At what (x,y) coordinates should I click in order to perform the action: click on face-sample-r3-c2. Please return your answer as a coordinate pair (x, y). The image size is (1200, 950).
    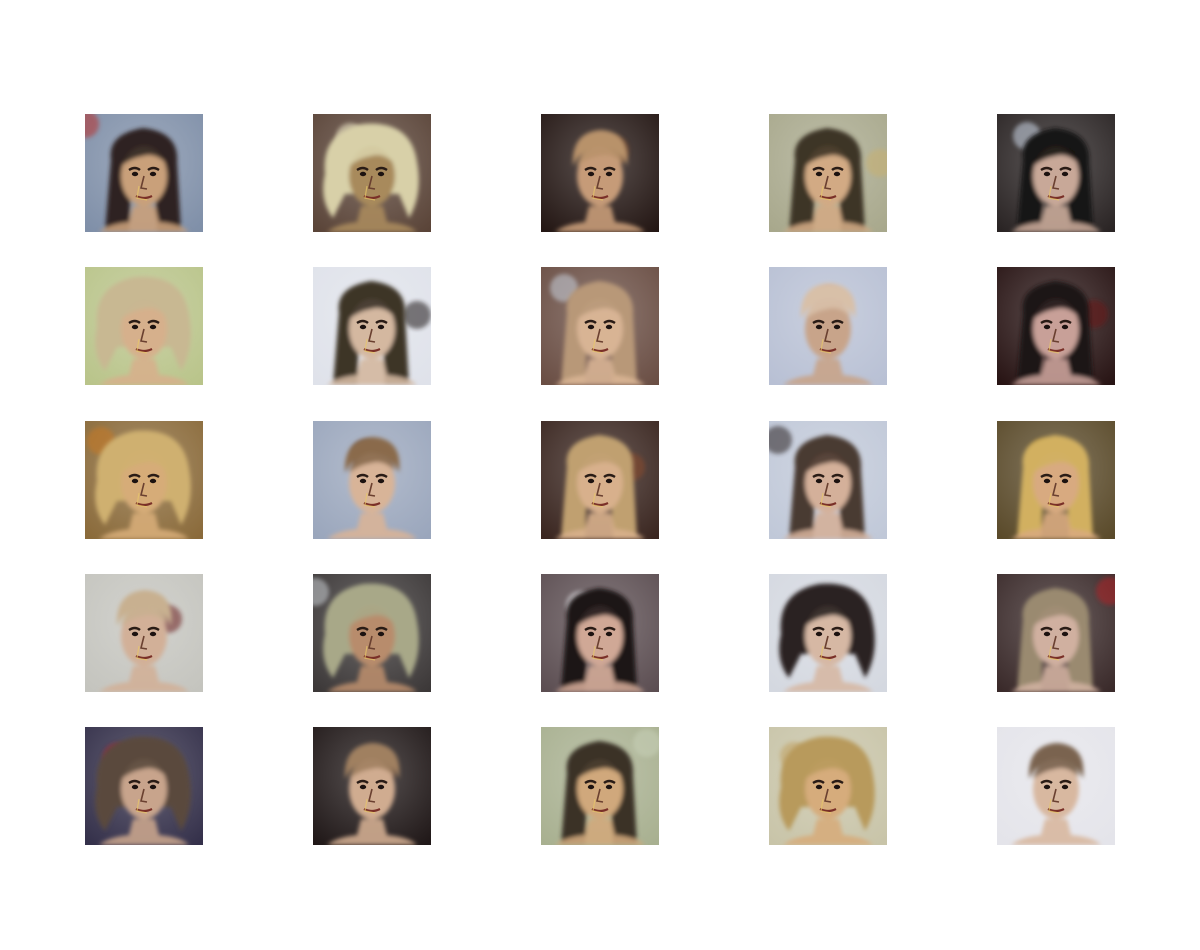
    Looking at the image, I should click on (372, 480).